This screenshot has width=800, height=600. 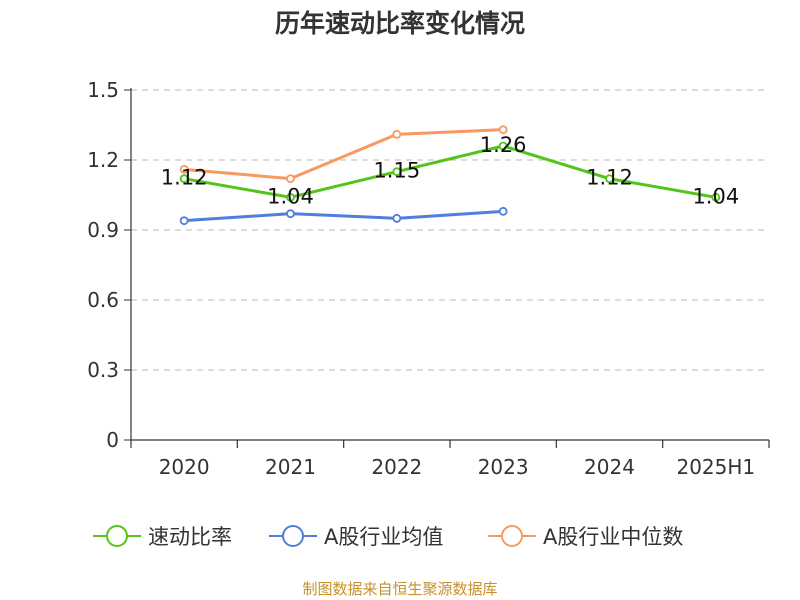 I want to click on y-tick-label: 0.6, so click(x=103, y=300).